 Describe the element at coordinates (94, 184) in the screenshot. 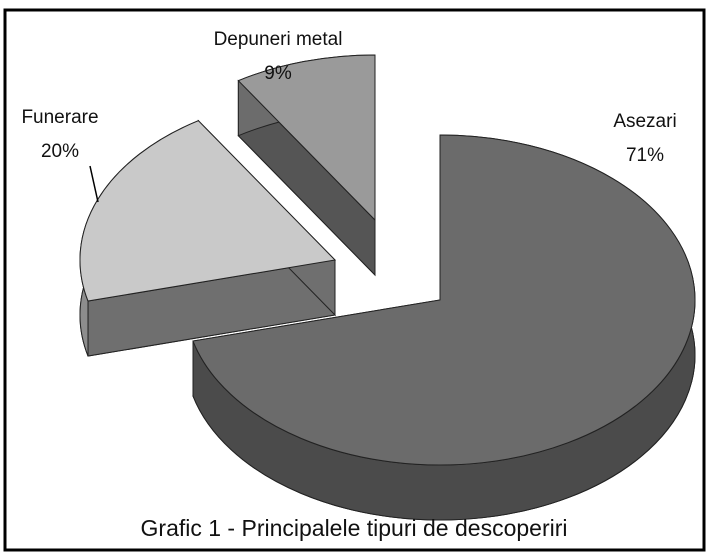

I see `leader-line` at that location.